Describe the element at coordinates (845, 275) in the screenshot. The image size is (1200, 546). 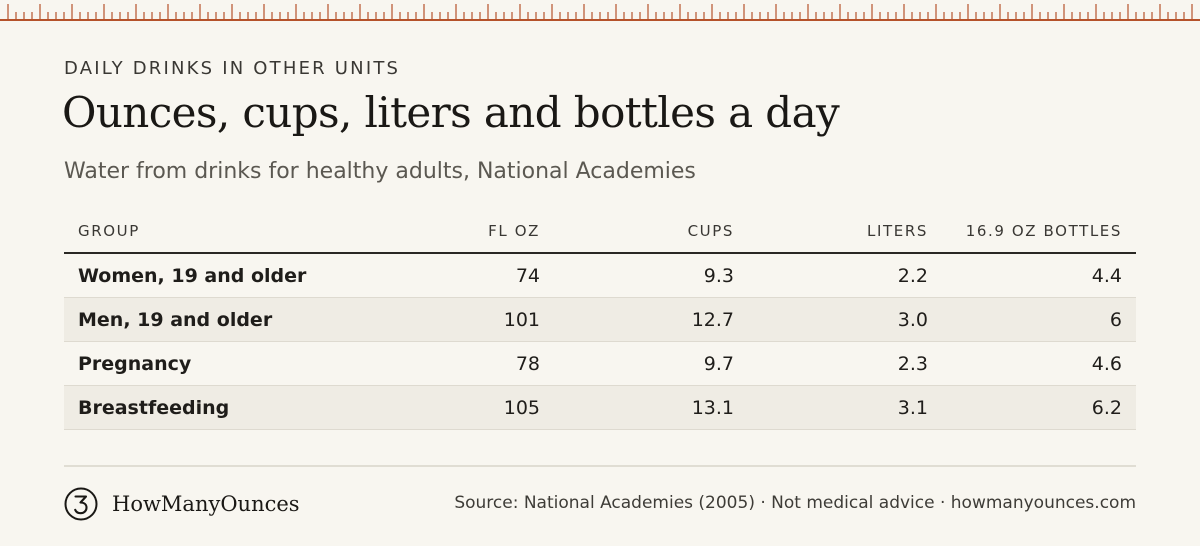
I see `cell-liters: 2.2` at that location.